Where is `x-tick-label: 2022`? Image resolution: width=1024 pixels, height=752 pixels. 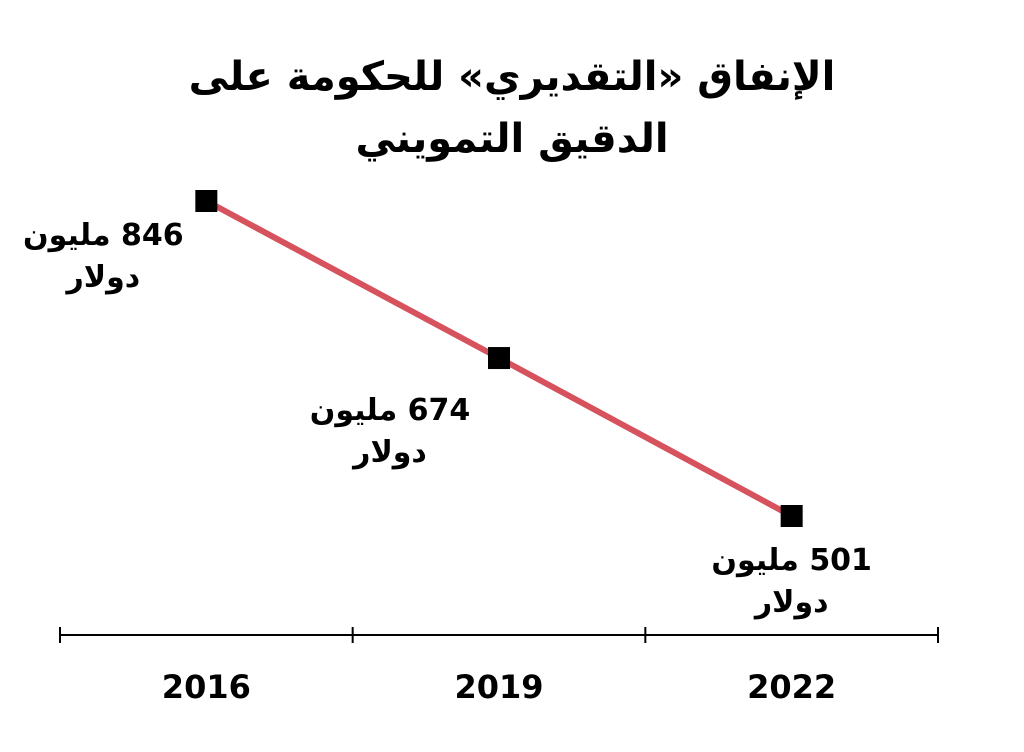 x-tick-label: 2022 is located at coordinates (791, 687).